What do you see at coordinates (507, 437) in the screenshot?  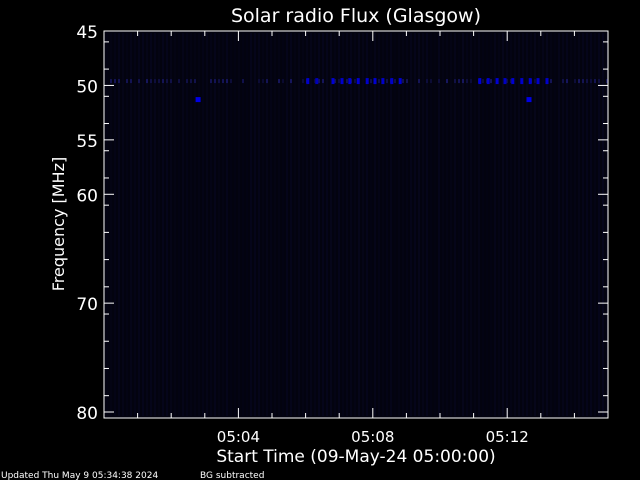 I see `x-tick-label: 05:12` at bounding box center [507, 437].